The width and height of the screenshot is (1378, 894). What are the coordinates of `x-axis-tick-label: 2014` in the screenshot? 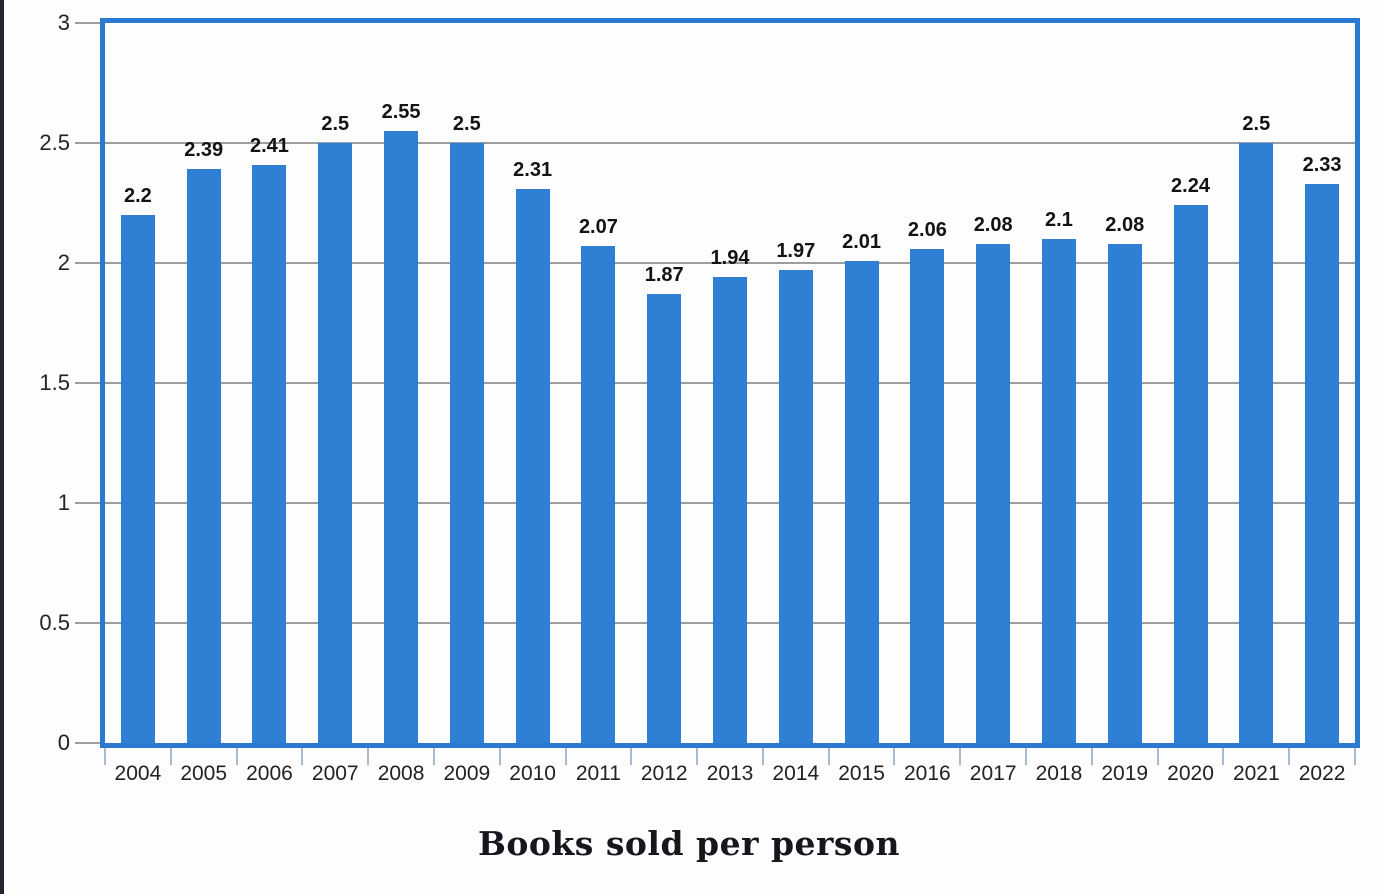 It's located at (796, 773).